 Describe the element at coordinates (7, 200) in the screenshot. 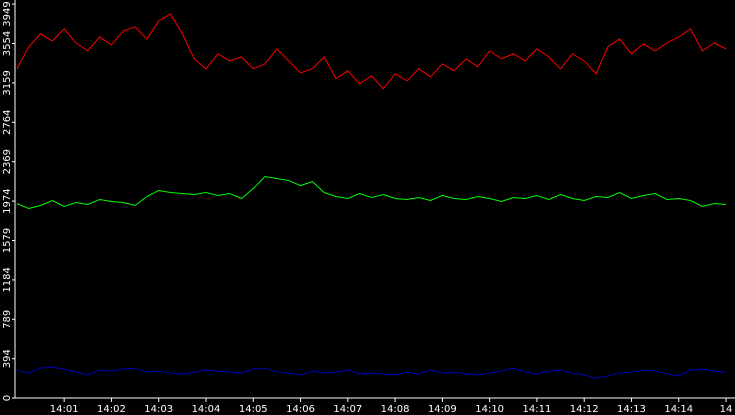

I see `y-tick-label: 1974` at that location.